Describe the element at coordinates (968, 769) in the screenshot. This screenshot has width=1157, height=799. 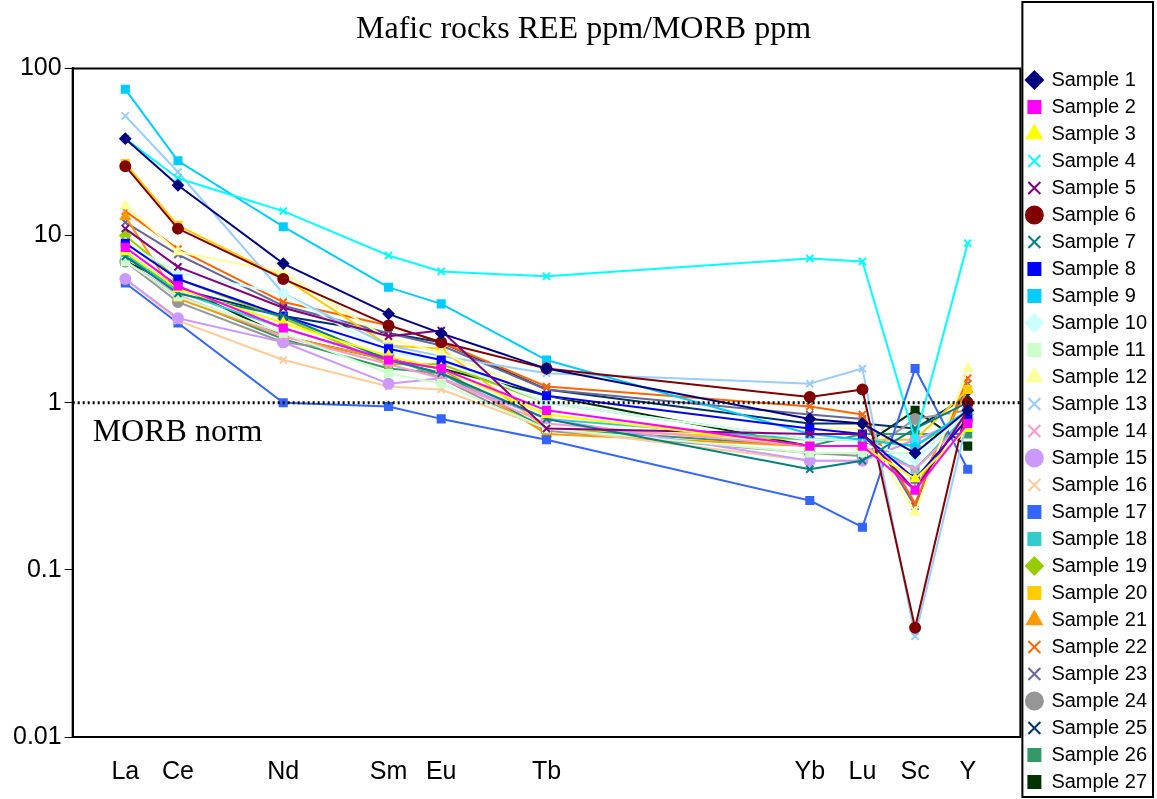
I see `x-tick-label: Y` at that location.